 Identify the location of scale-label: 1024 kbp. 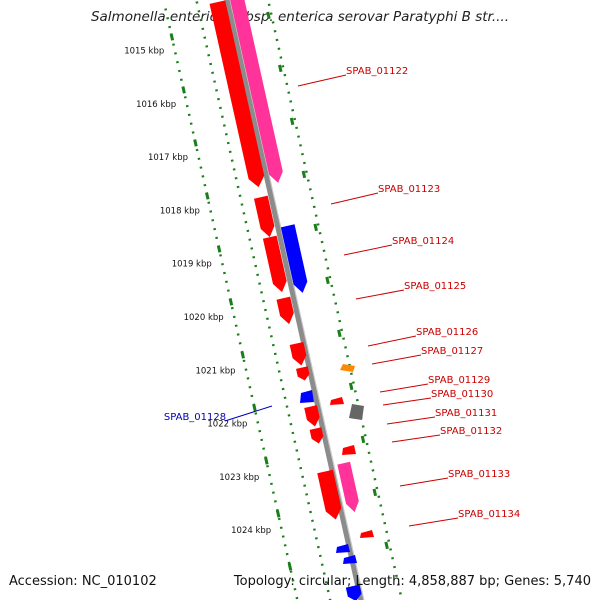
(251, 531).